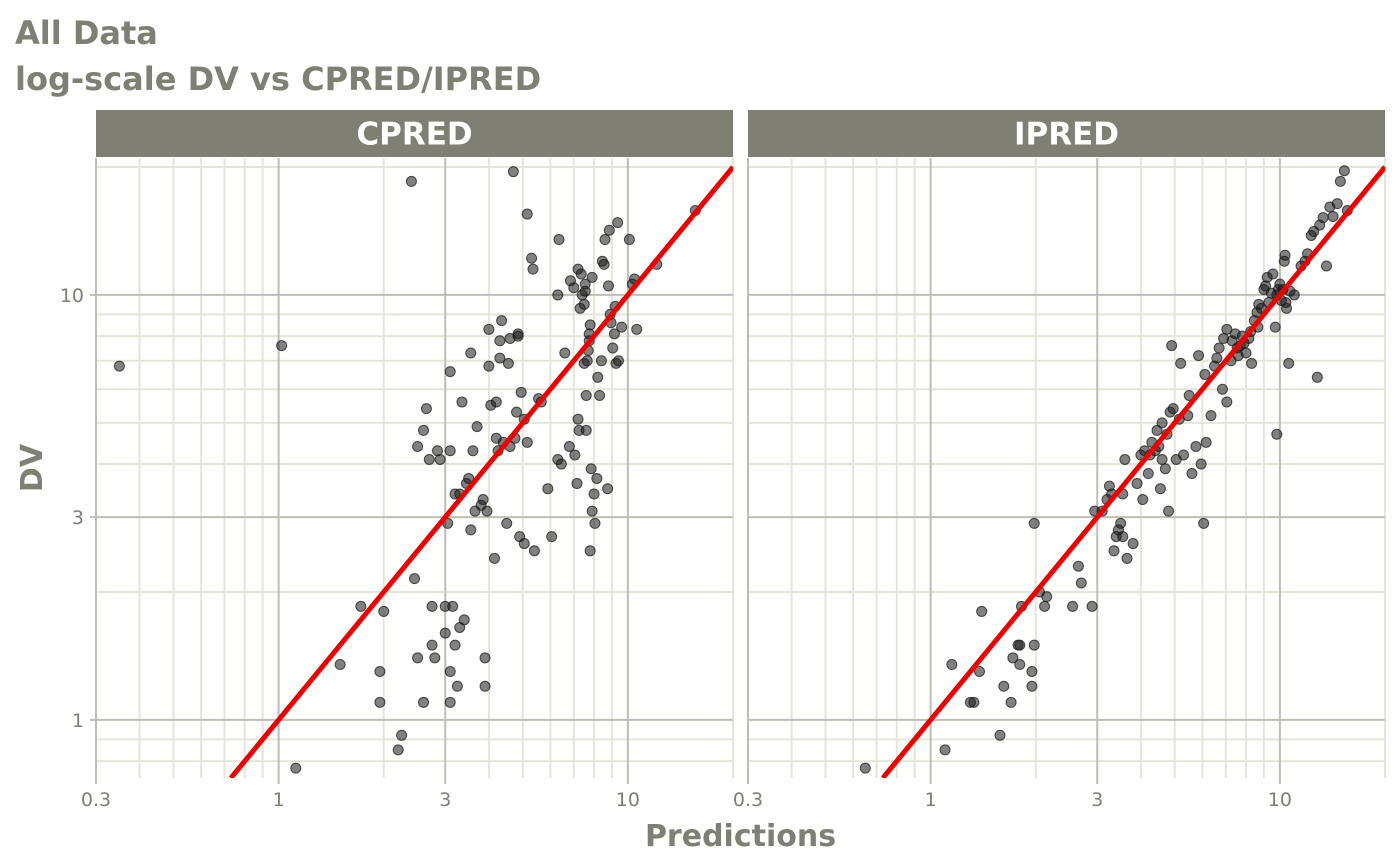 This screenshot has height=865, width=1400. Describe the element at coordinates (72, 296) in the screenshot. I see `y-tick-label: 10` at that location.